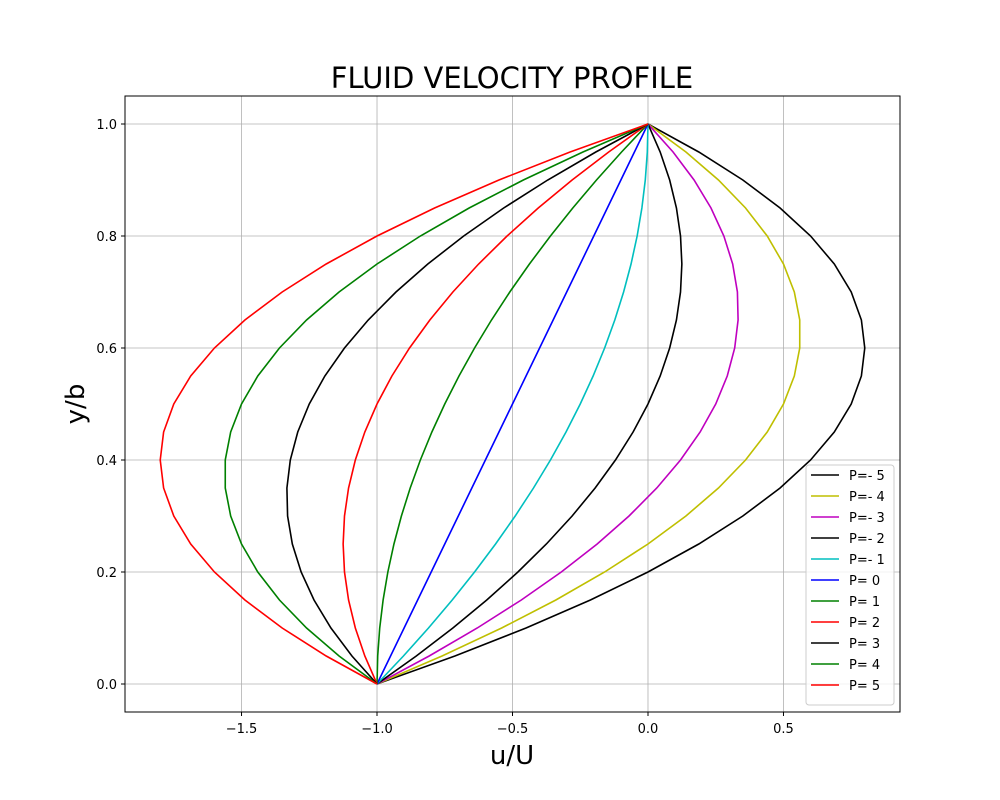 This screenshot has width=1000, height=800. What do you see at coordinates (867, 539) in the screenshot?
I see `legend-label: P=- 2` at bounding box center [867, 539].